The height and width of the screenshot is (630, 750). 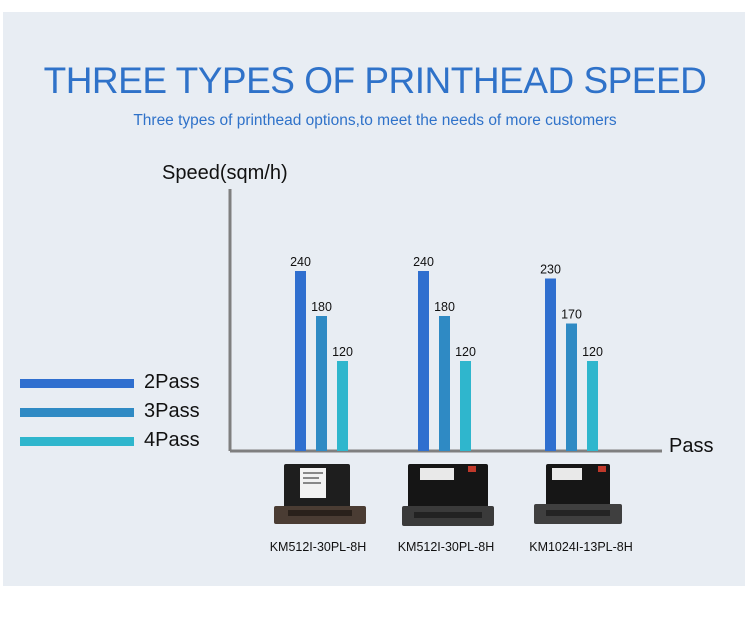 What do you see at coordinates (592, 352) in the screenshot?
I see `data-label-4pass-group-3: 120` at bounding box center [592, 352].